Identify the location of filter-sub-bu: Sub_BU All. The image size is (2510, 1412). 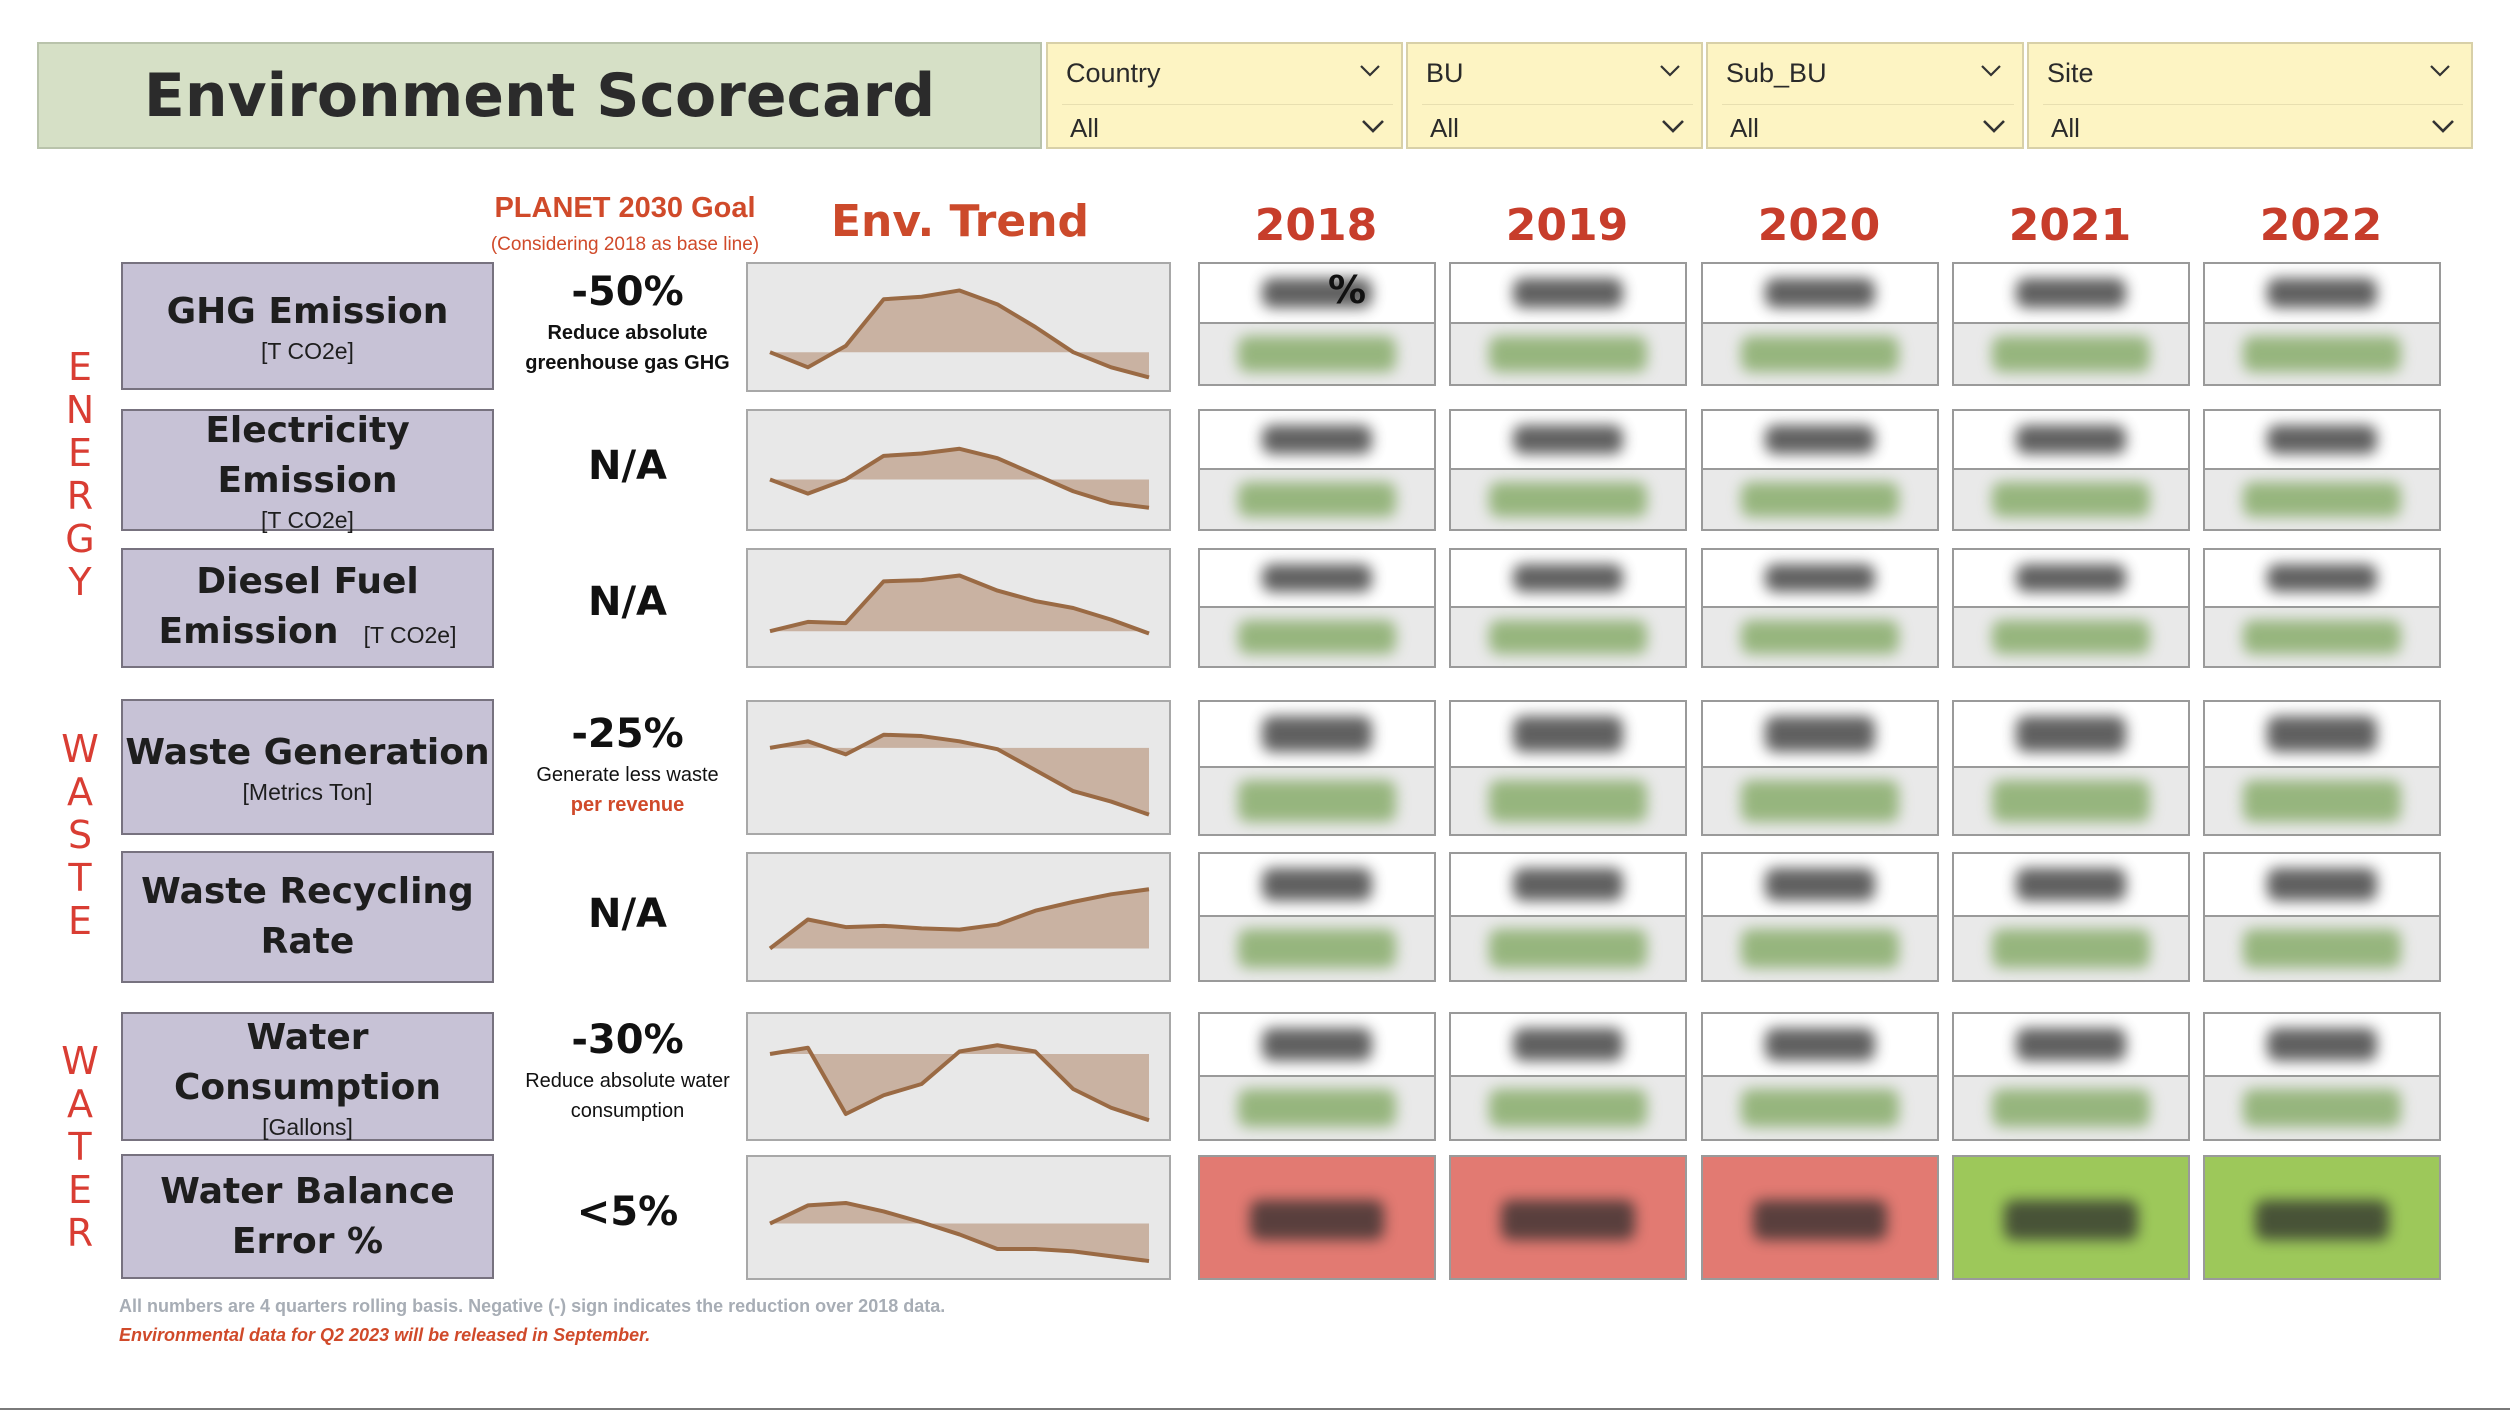
(1865, 95).